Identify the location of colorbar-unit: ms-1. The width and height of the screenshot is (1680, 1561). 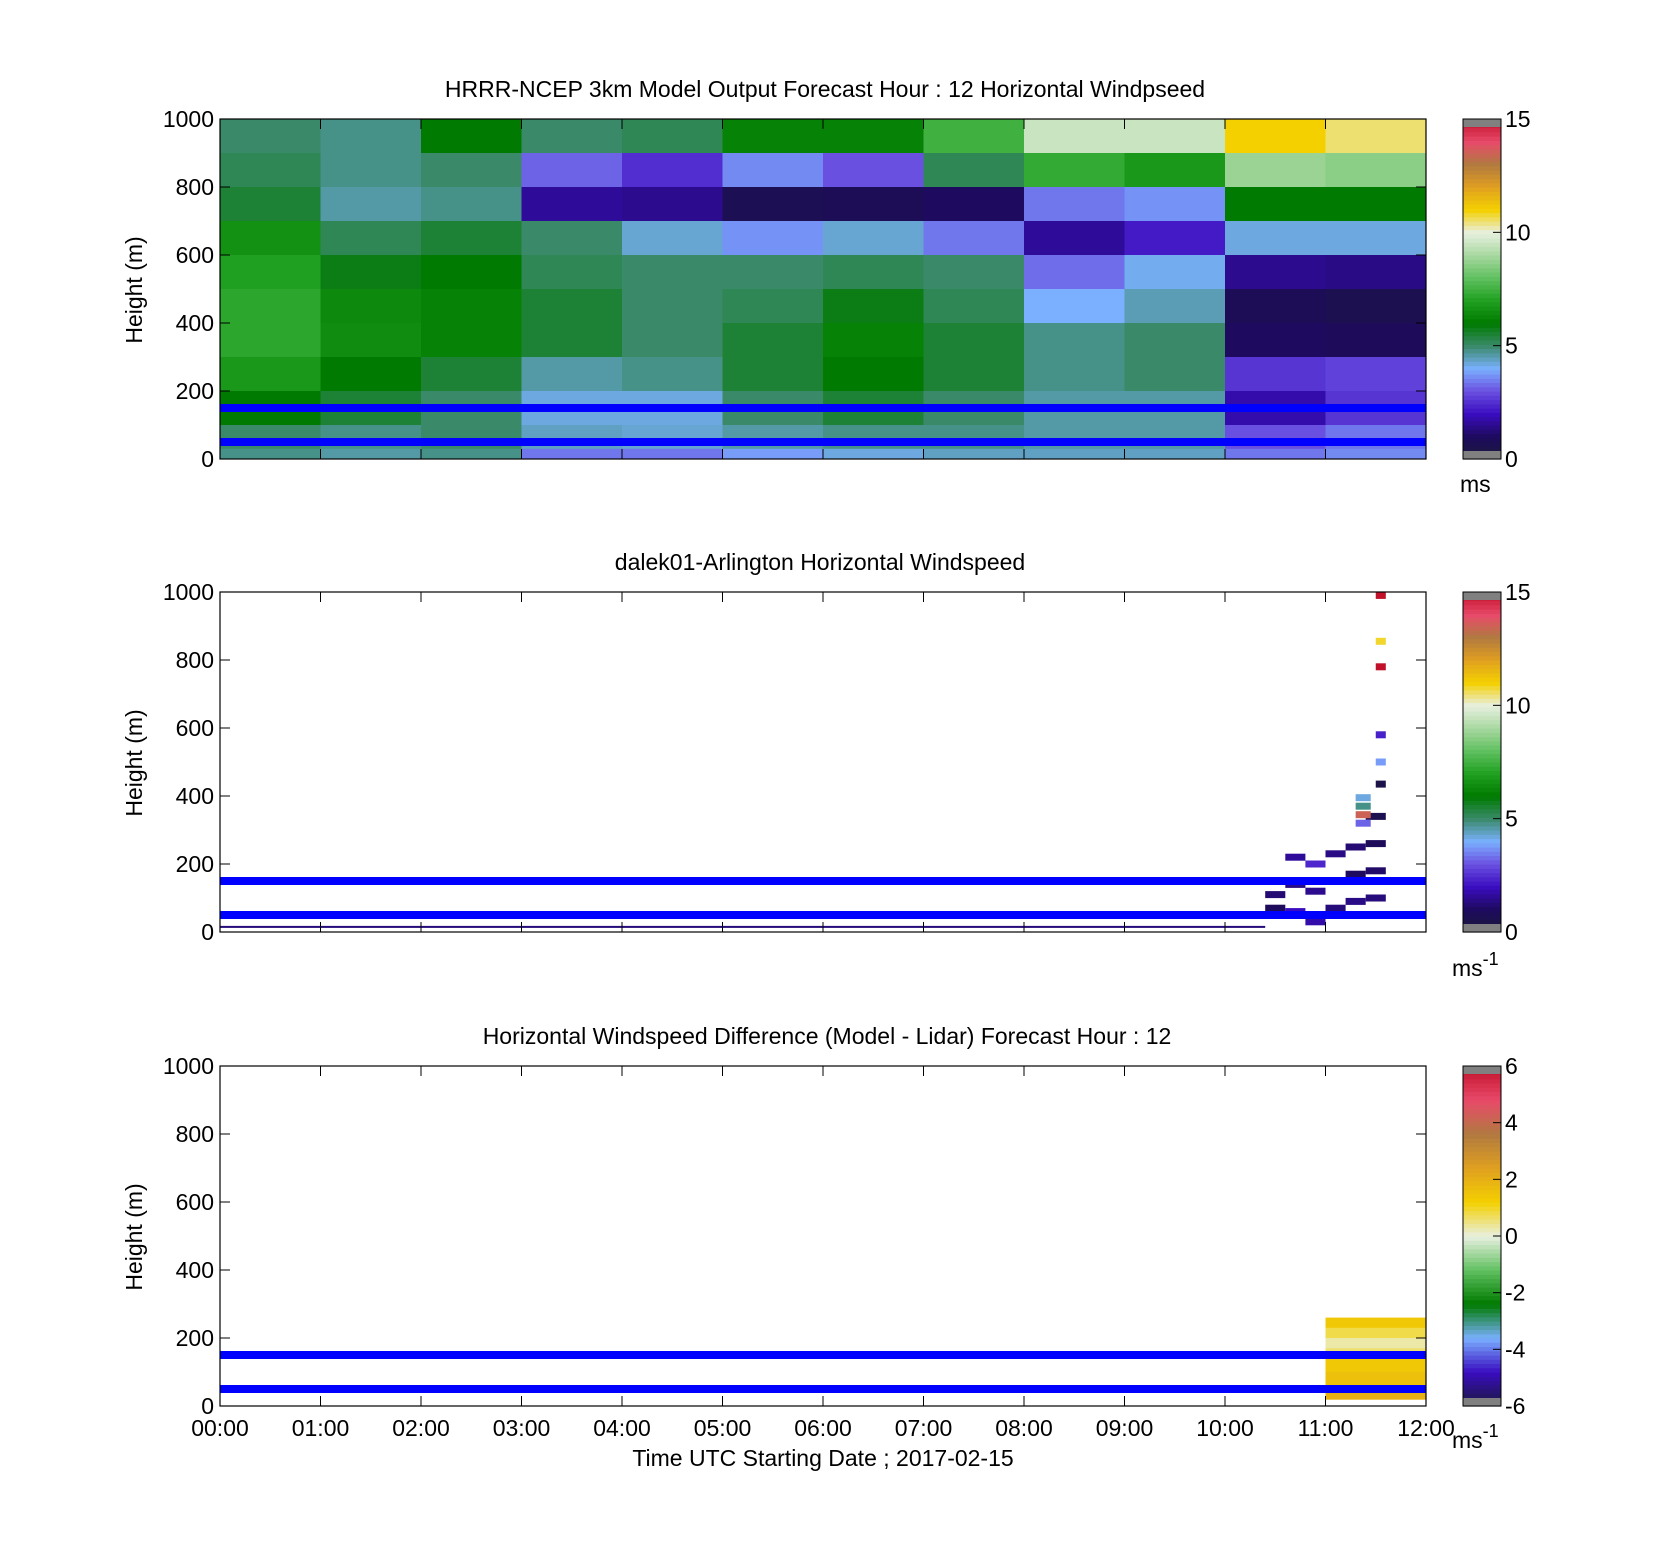
(1475, 965).